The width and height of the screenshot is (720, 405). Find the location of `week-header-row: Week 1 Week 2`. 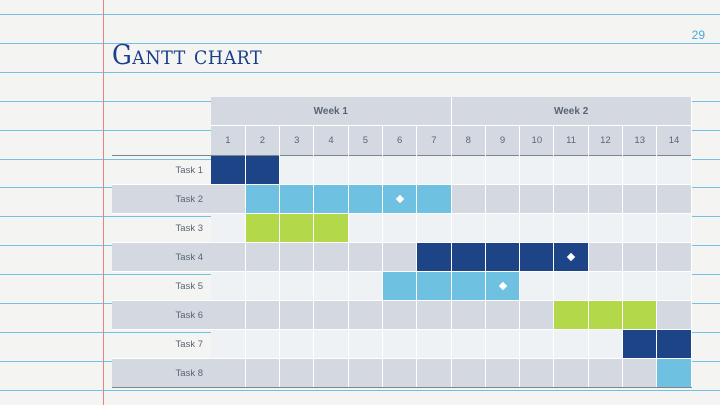

week-header-row: Week 1 Week 2 is located at coordinates (402, 111).